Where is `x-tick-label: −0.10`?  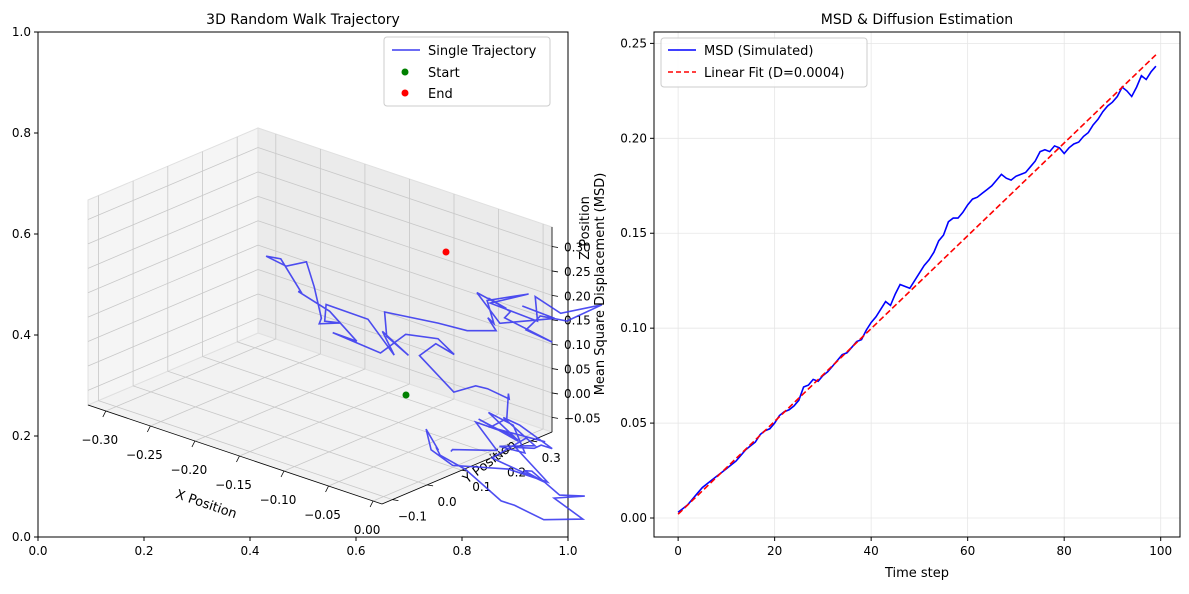 x-tick-label: −0.10 is located at coordinates (278, 500).